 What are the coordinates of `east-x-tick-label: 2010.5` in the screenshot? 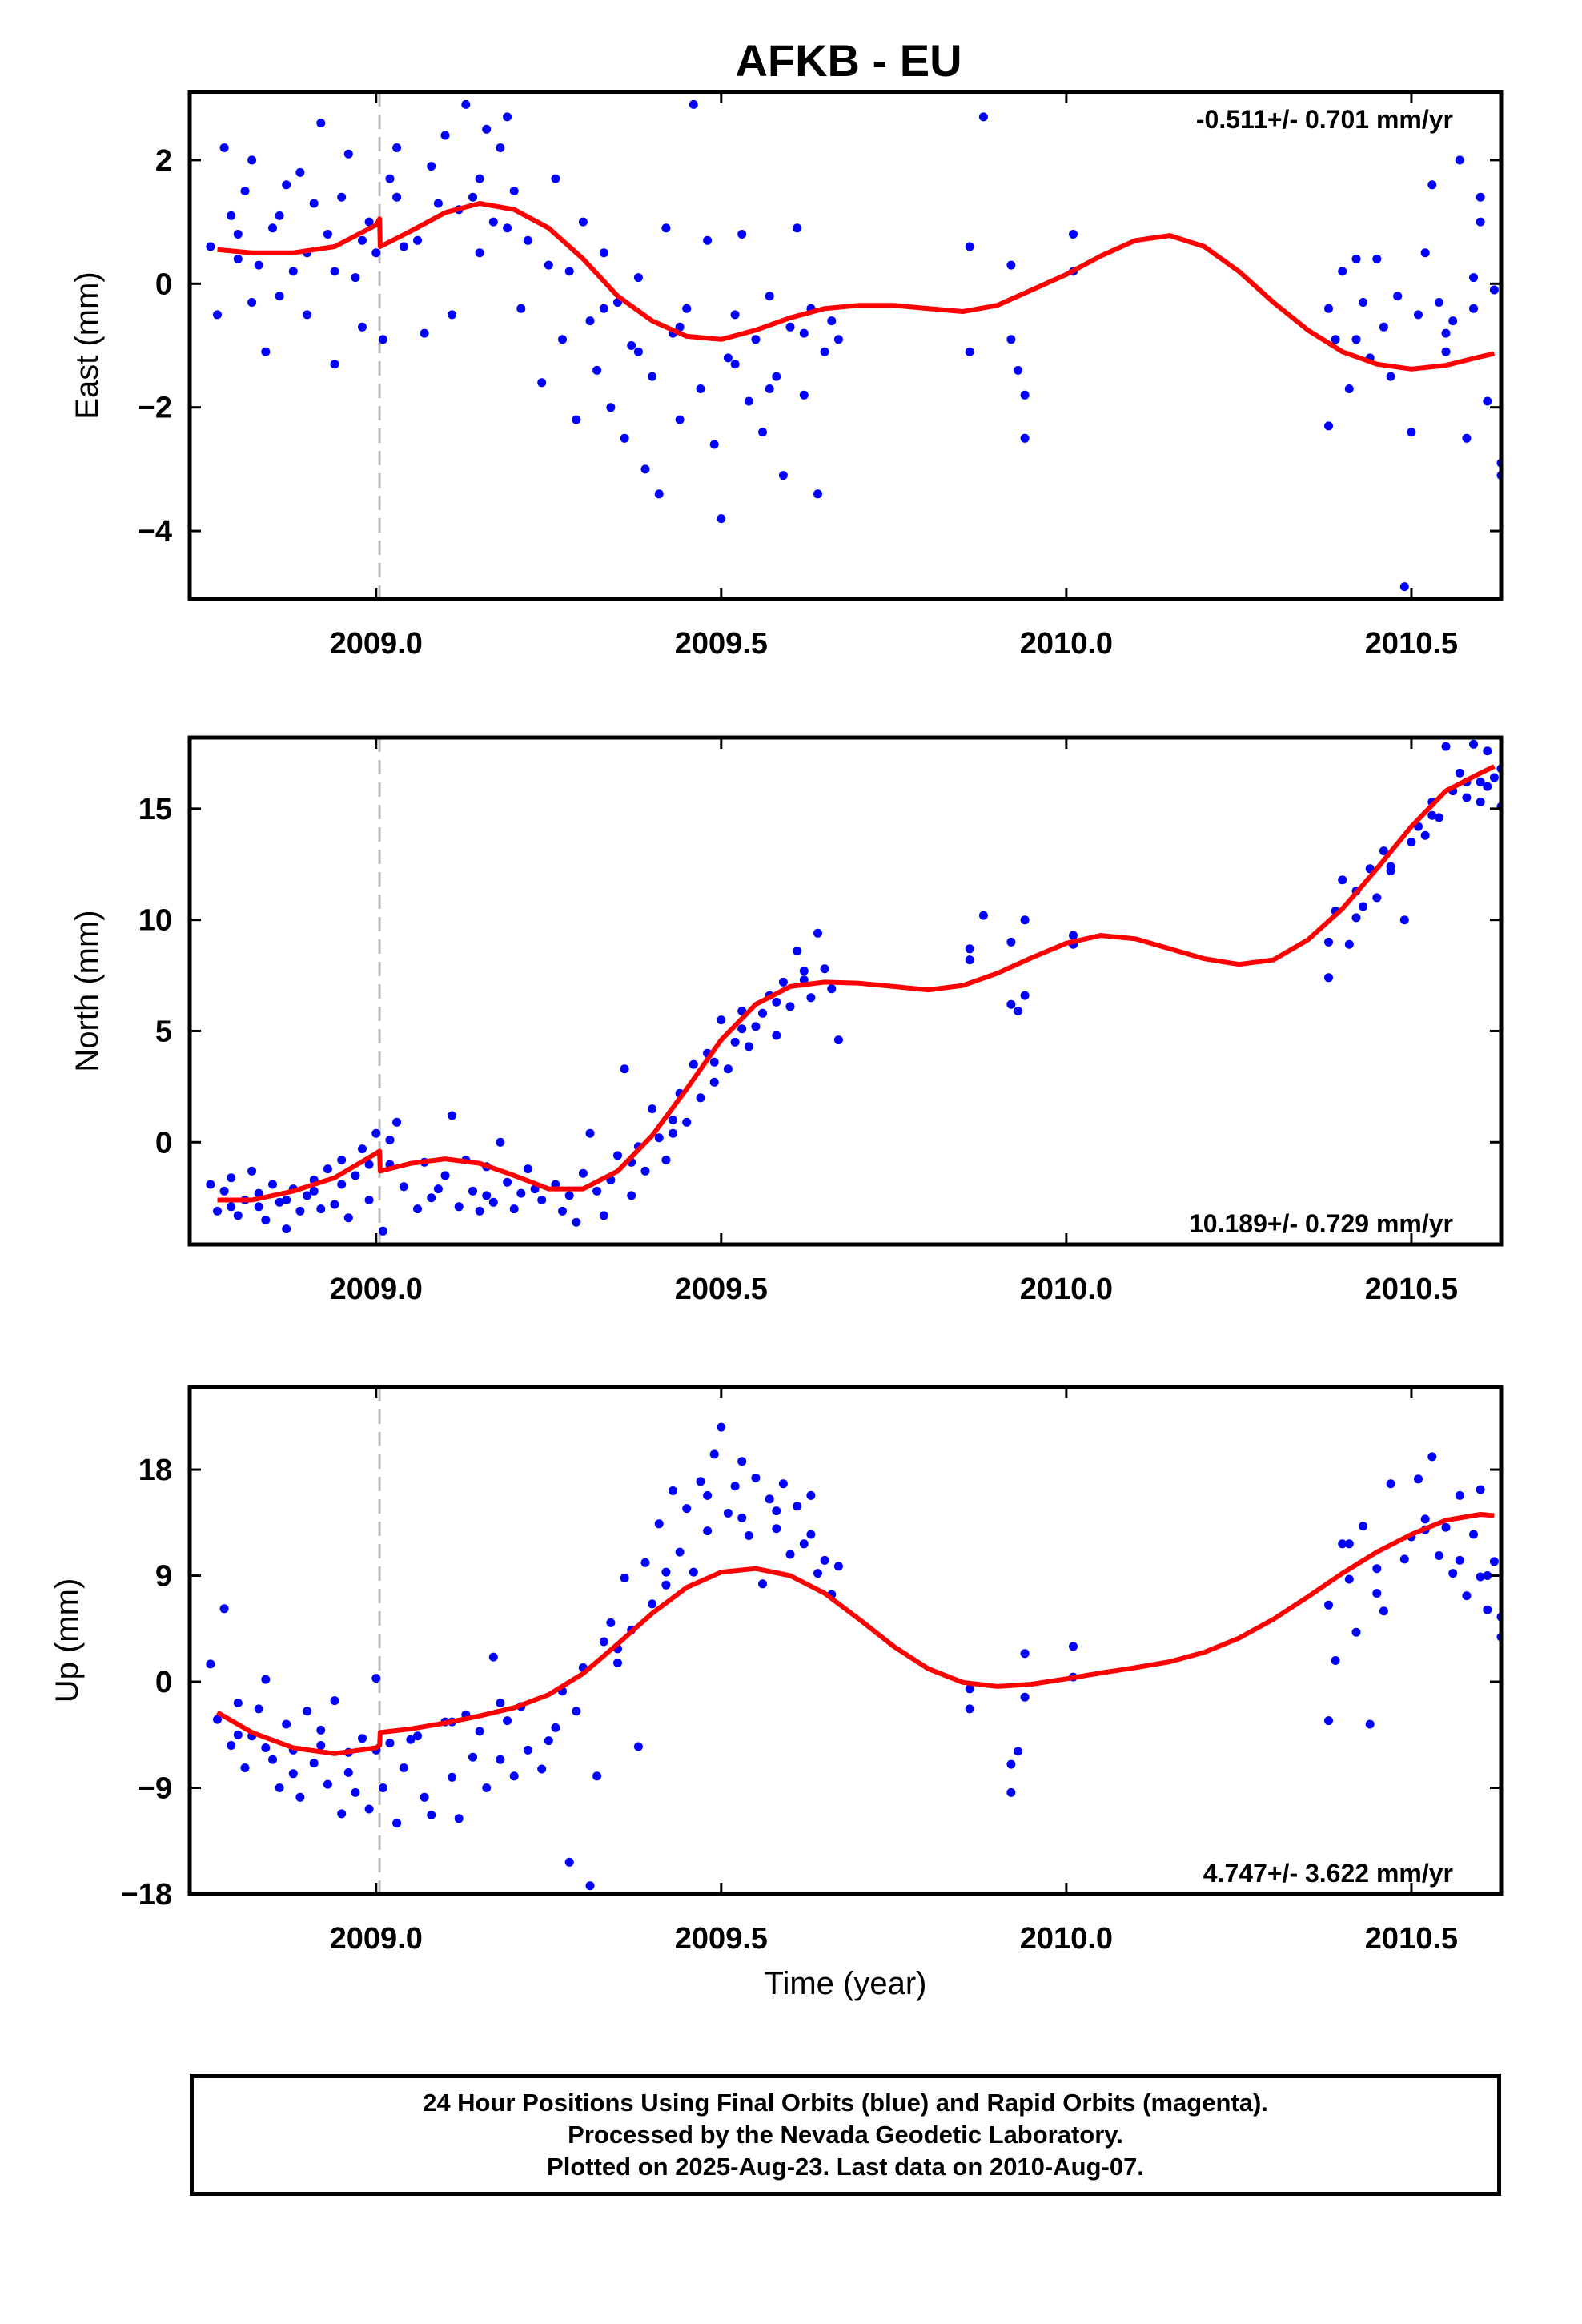 It's located at (1411, 644).